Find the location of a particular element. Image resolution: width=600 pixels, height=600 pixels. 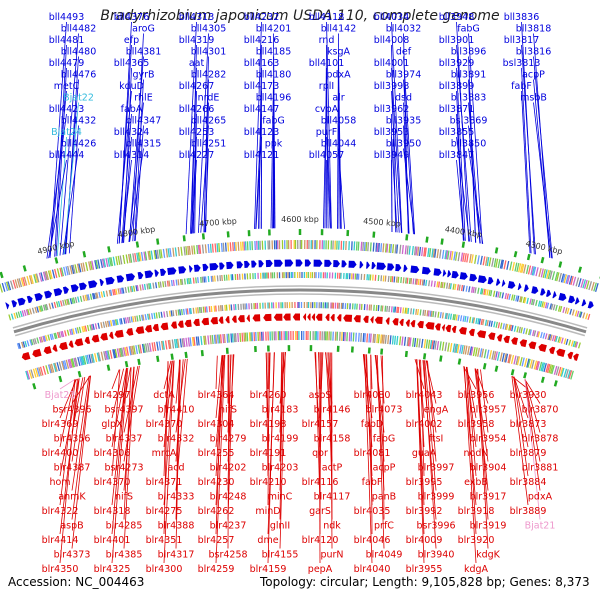

gene-label: blr4332 is located at coordinates (176, 439).